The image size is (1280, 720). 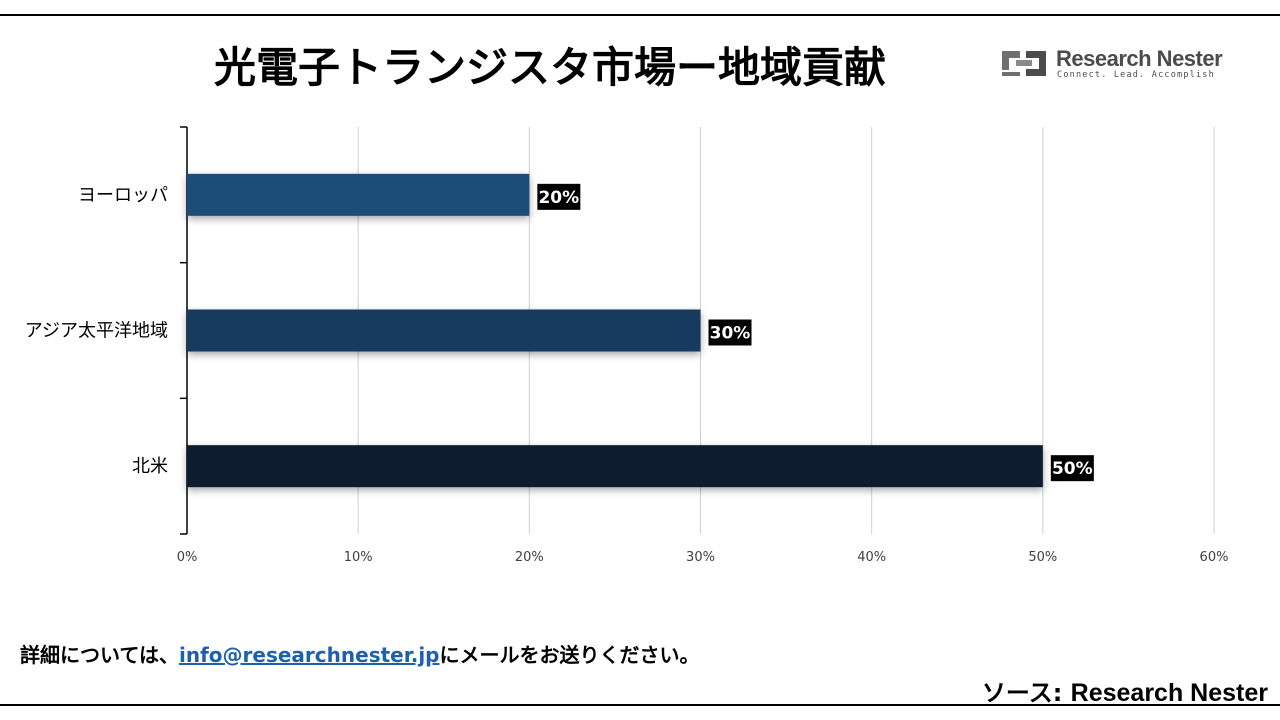 I want to click on source-name: Research Nester, so click(x=1169, y=693).